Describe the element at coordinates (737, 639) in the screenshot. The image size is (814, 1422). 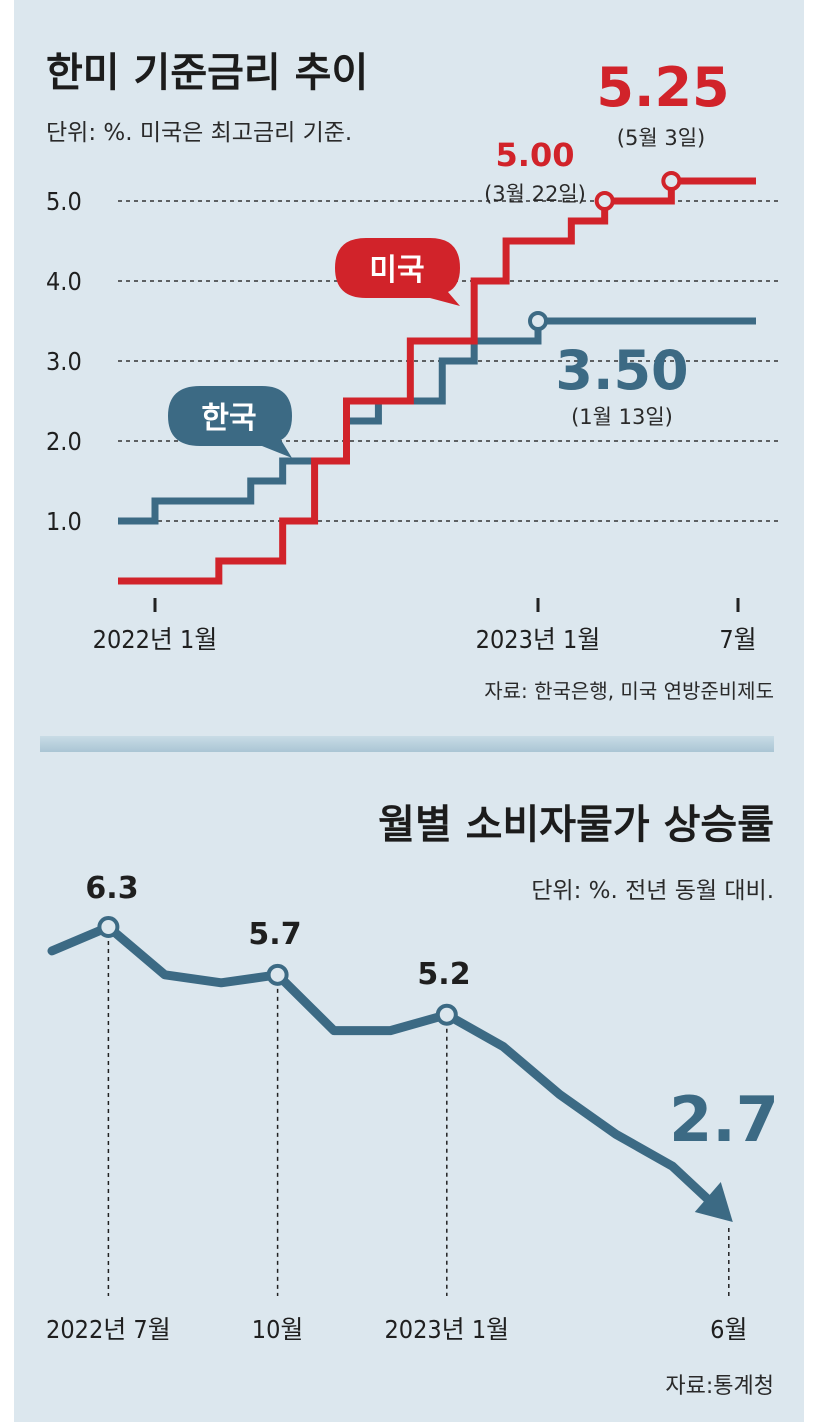
I see `rate-x-tick-label: 7월` at that location.